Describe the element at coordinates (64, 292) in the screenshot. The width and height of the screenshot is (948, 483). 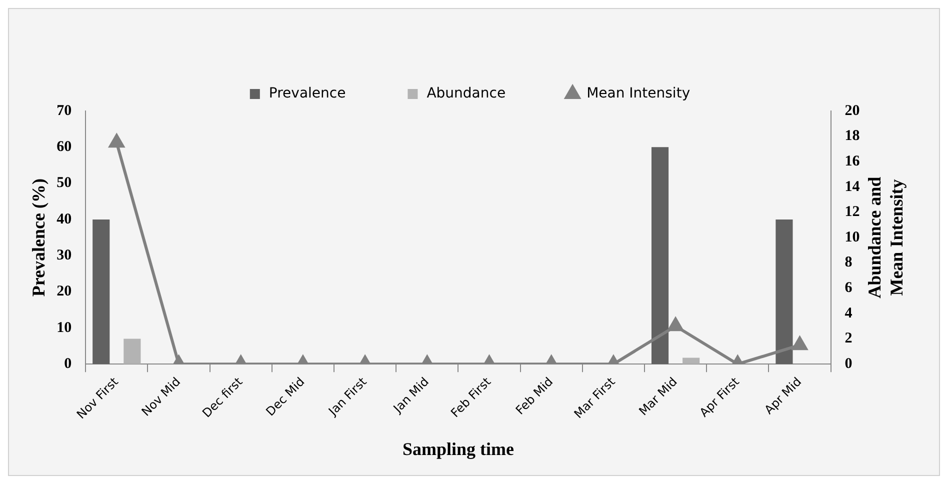
I see `y-tick-label: 20` at that location.